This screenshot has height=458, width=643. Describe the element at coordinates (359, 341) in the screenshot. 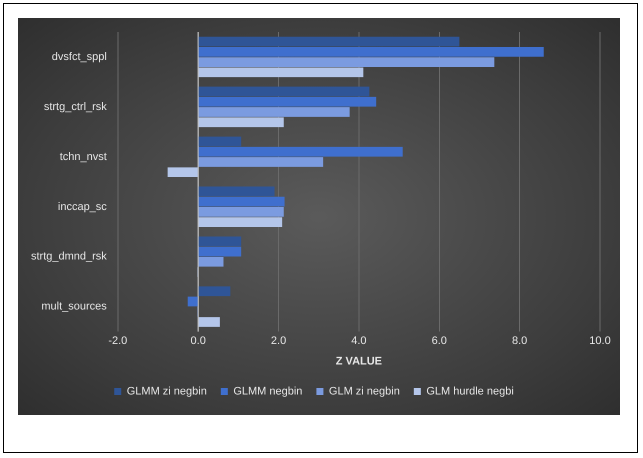

I see `x-tick-label: 4.0` at that location.